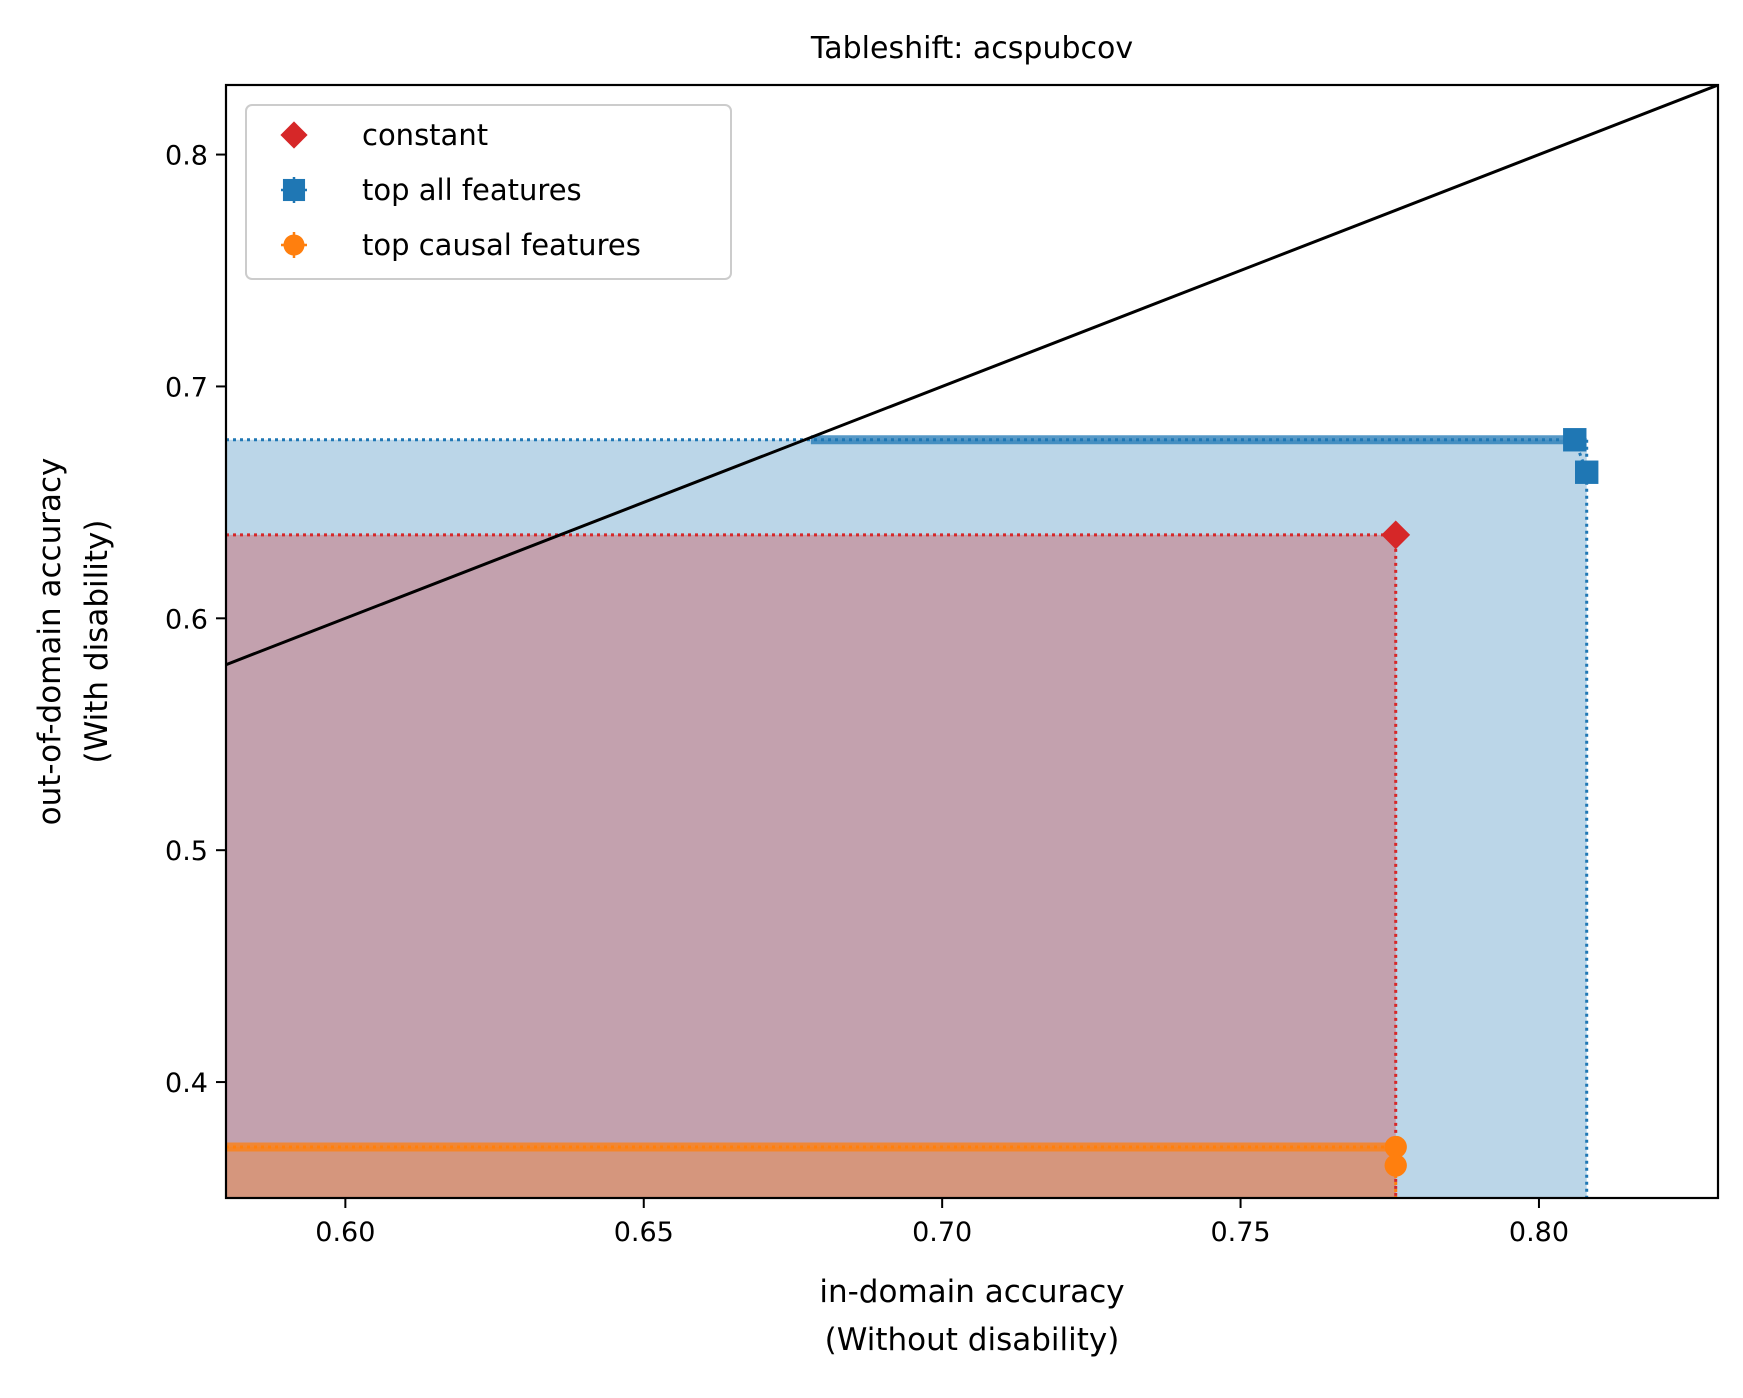 This screenshot has height=1398, width=1743. Describe the element at coordinates (972, 1340) in the screenshot. I see `x-axis-label-sub: (Without disability)` at that location.